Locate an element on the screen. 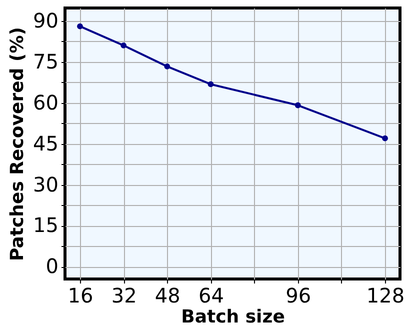  x-tick-label: 128 is located at coordinates (385, 296).